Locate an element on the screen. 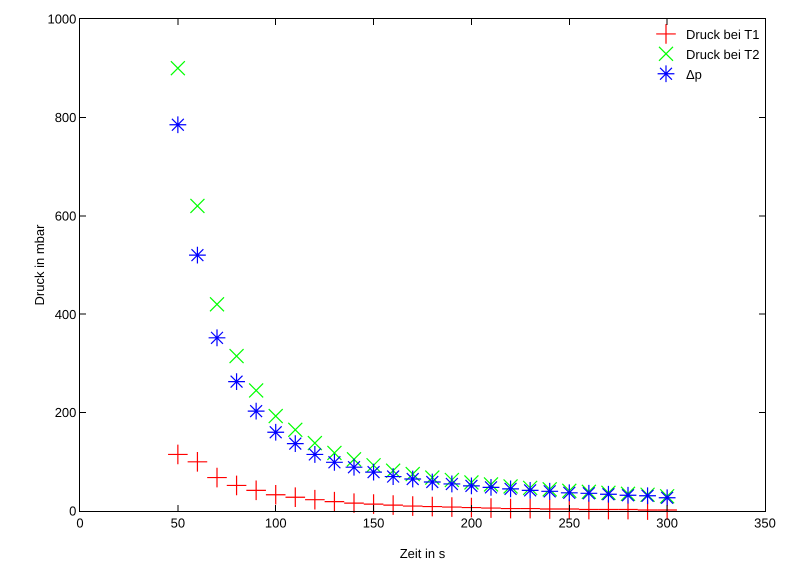 This screenshot has height=561, width=788. x-axis-title: Zeit in s is located at coordinates (423, 553).